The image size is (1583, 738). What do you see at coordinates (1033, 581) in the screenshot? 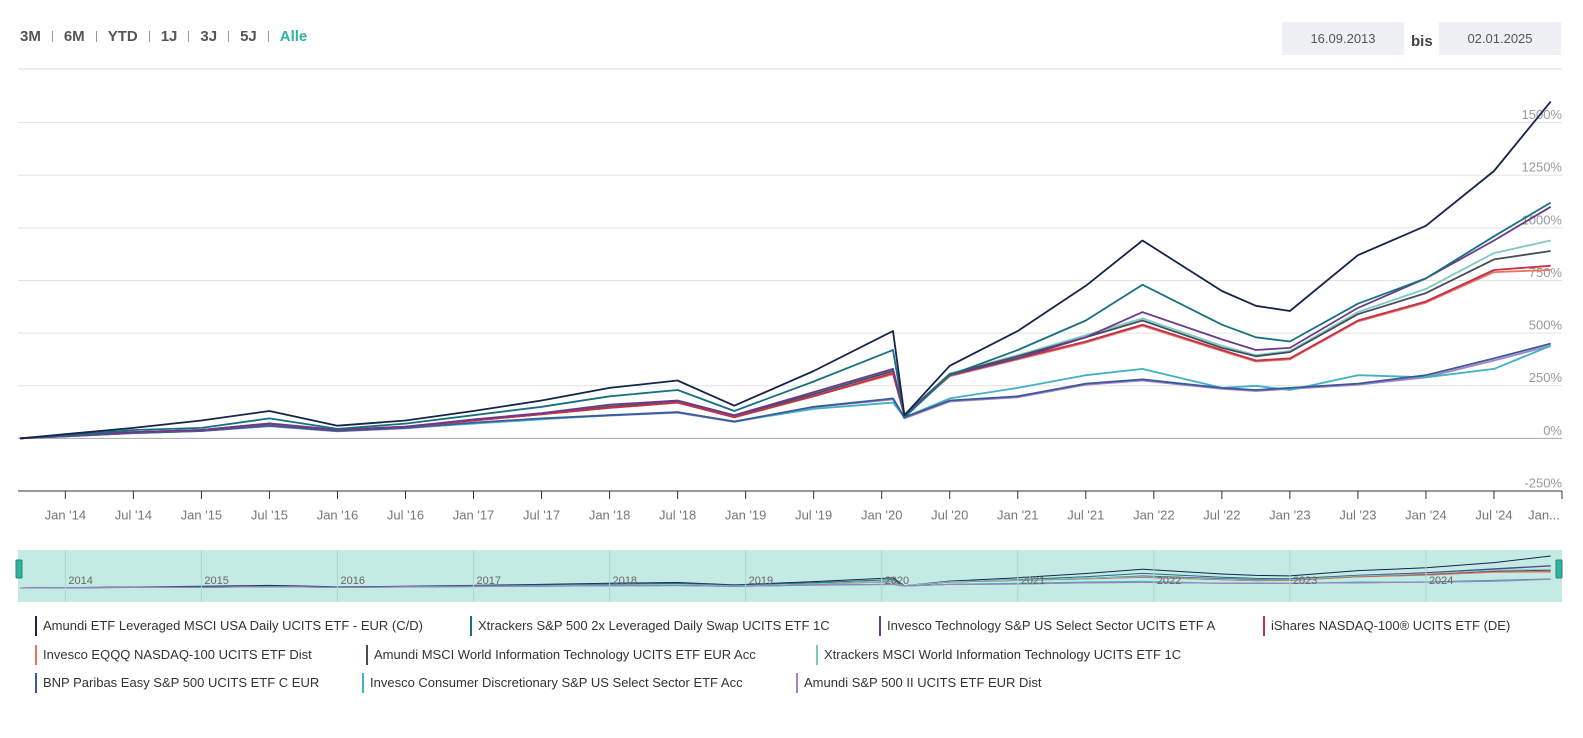
I see `navigator-label: 2021` at bounding box center [1033, 581].